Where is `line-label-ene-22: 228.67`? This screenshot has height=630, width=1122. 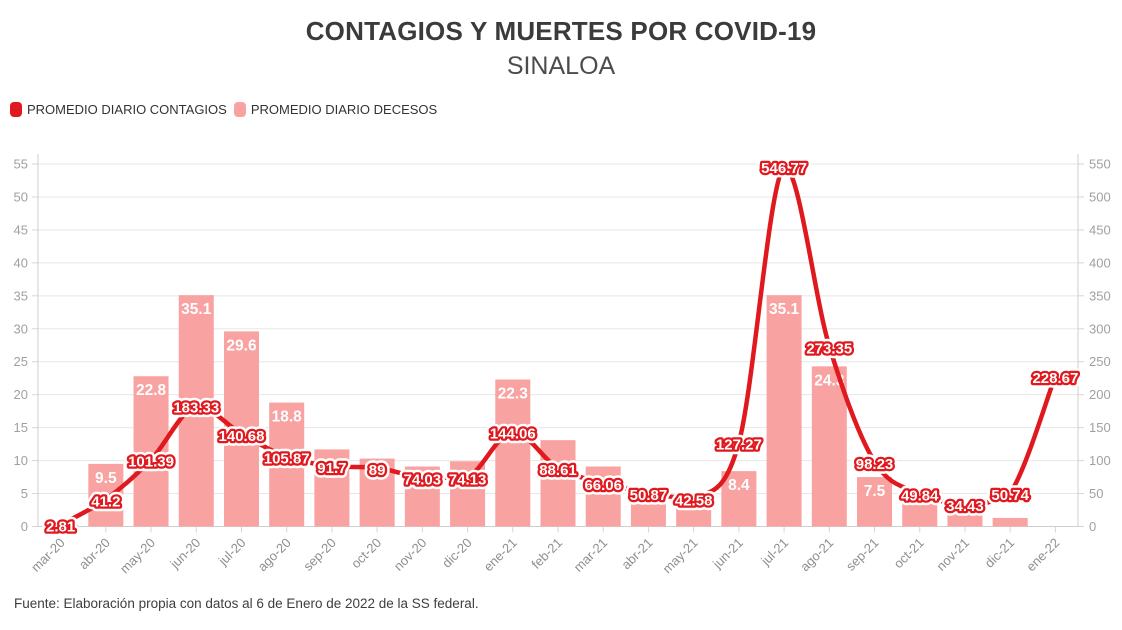 line-label-ene-22: 228.67 is located at coordinates (1055, 378).